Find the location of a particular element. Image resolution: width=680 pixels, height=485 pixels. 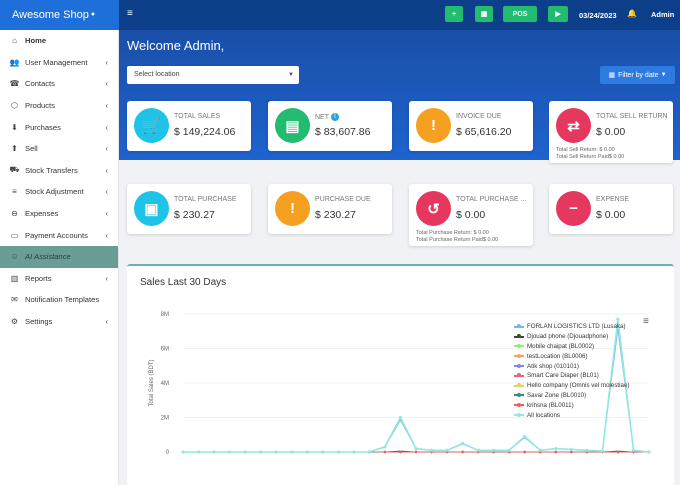

legend-item: krihsna (BL0011) is located at coordinates (589, 405).